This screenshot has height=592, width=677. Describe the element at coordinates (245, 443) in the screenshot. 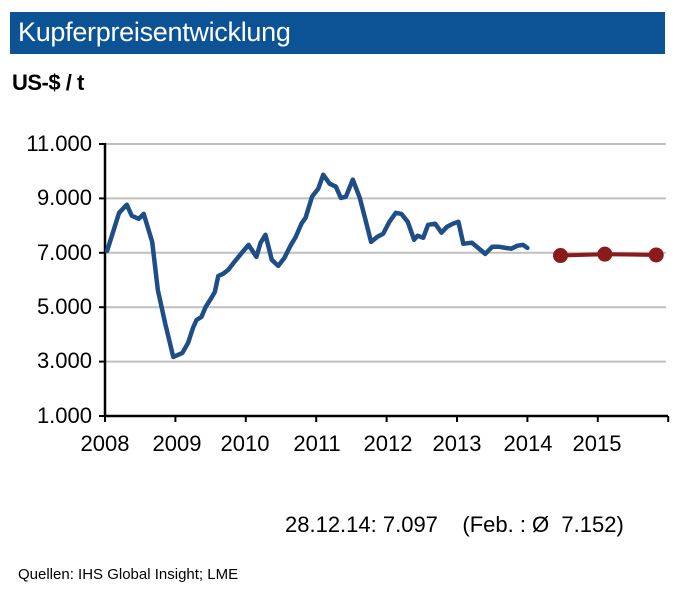

I see `x-tick-label: 2010` at that location.